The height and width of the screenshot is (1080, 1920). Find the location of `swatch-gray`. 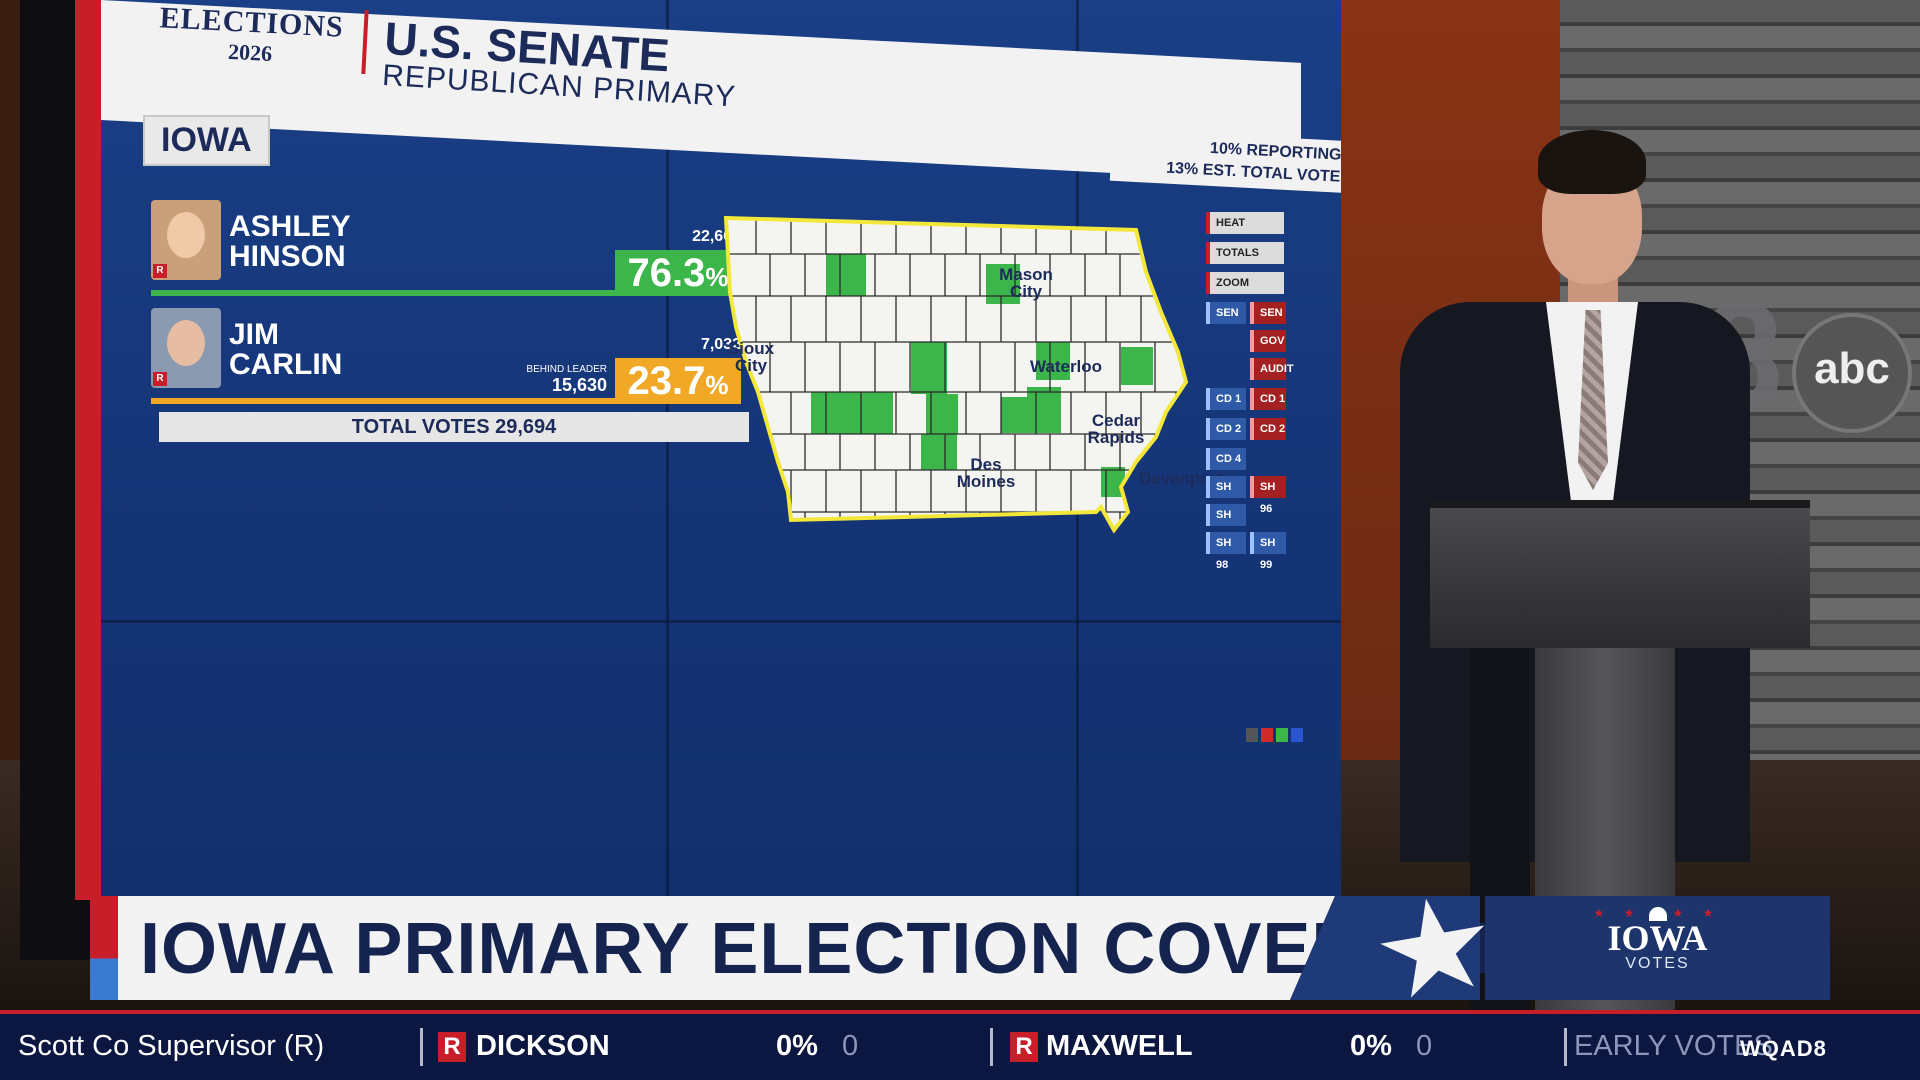

swatch-gray is located at coordinates (1252, 735).